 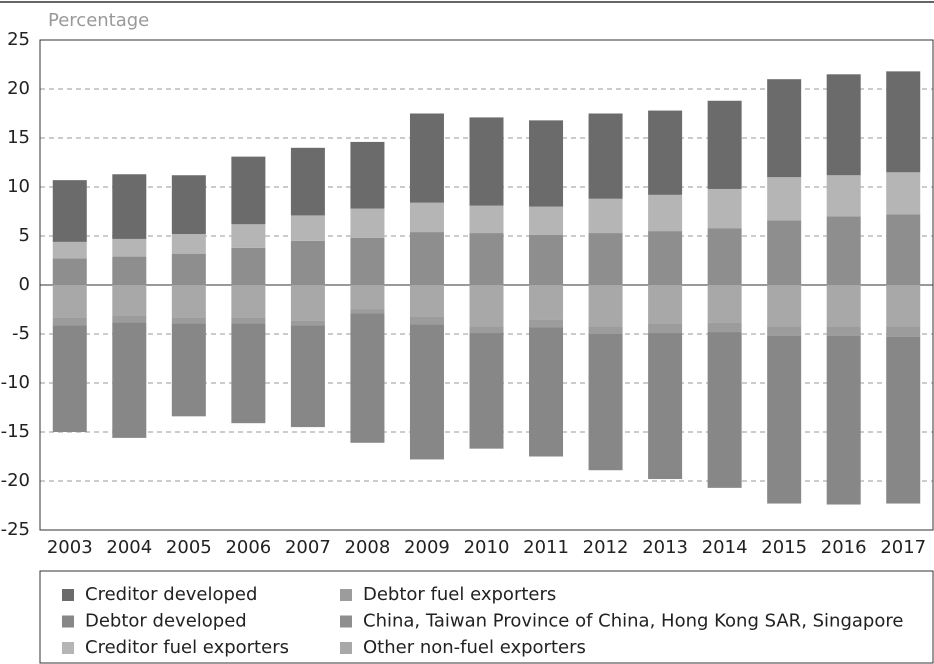 I want to click on x-tick-label: 2012, so click(x=606, y=547).